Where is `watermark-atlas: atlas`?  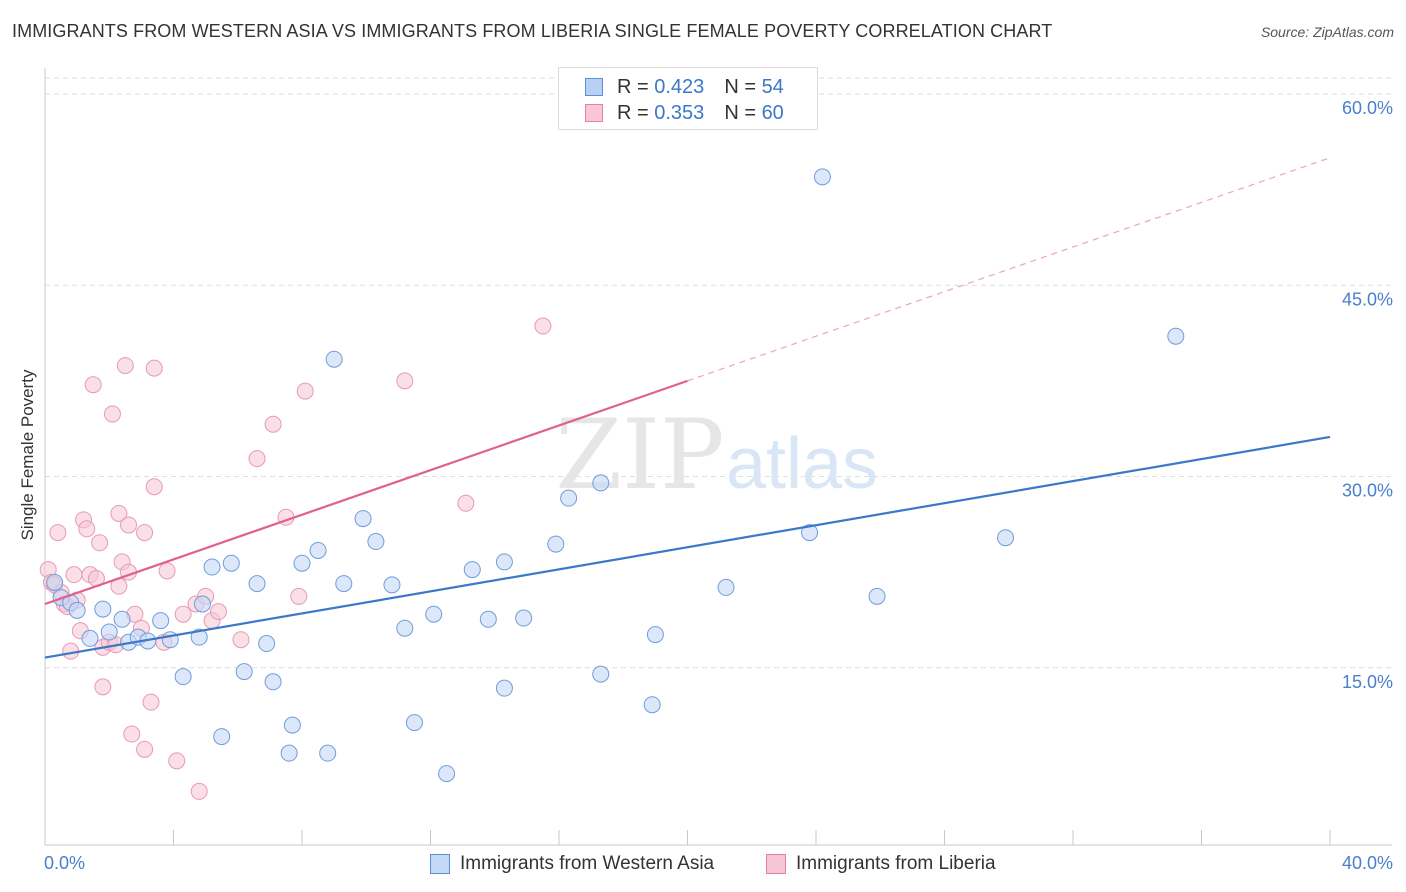 watermark-atlas: atlas is located at coordinates (802, 464).